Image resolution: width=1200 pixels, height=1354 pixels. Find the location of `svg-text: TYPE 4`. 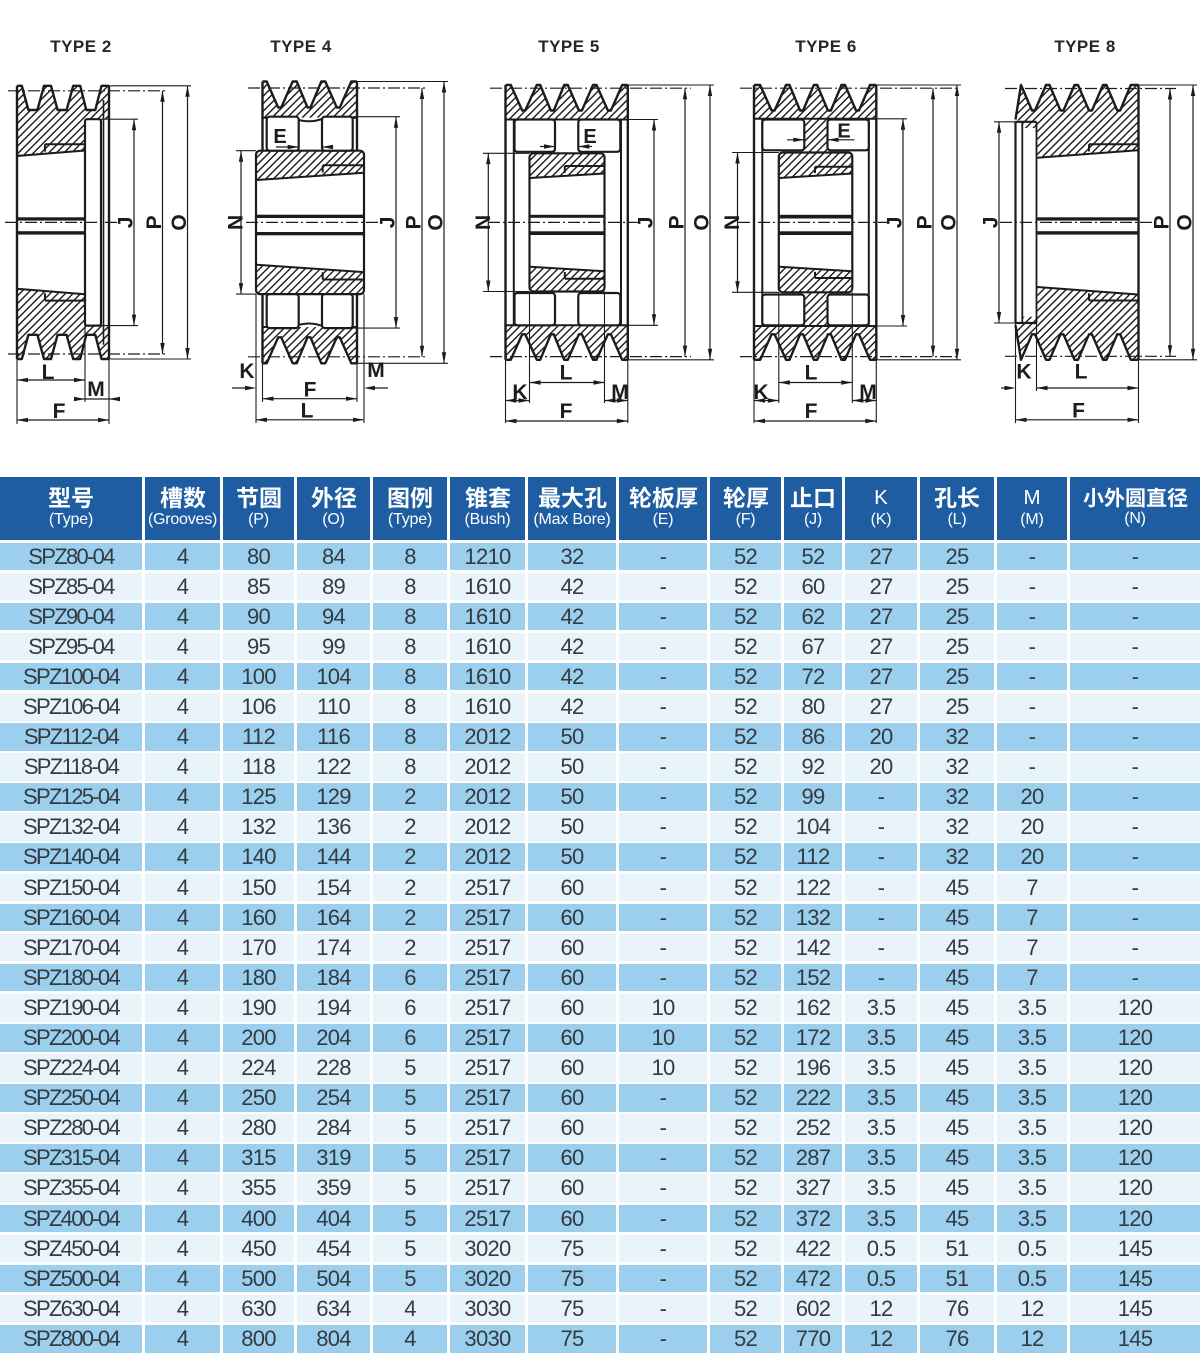

svg-text: TYPE 4 is located at coordinates (301, 46).